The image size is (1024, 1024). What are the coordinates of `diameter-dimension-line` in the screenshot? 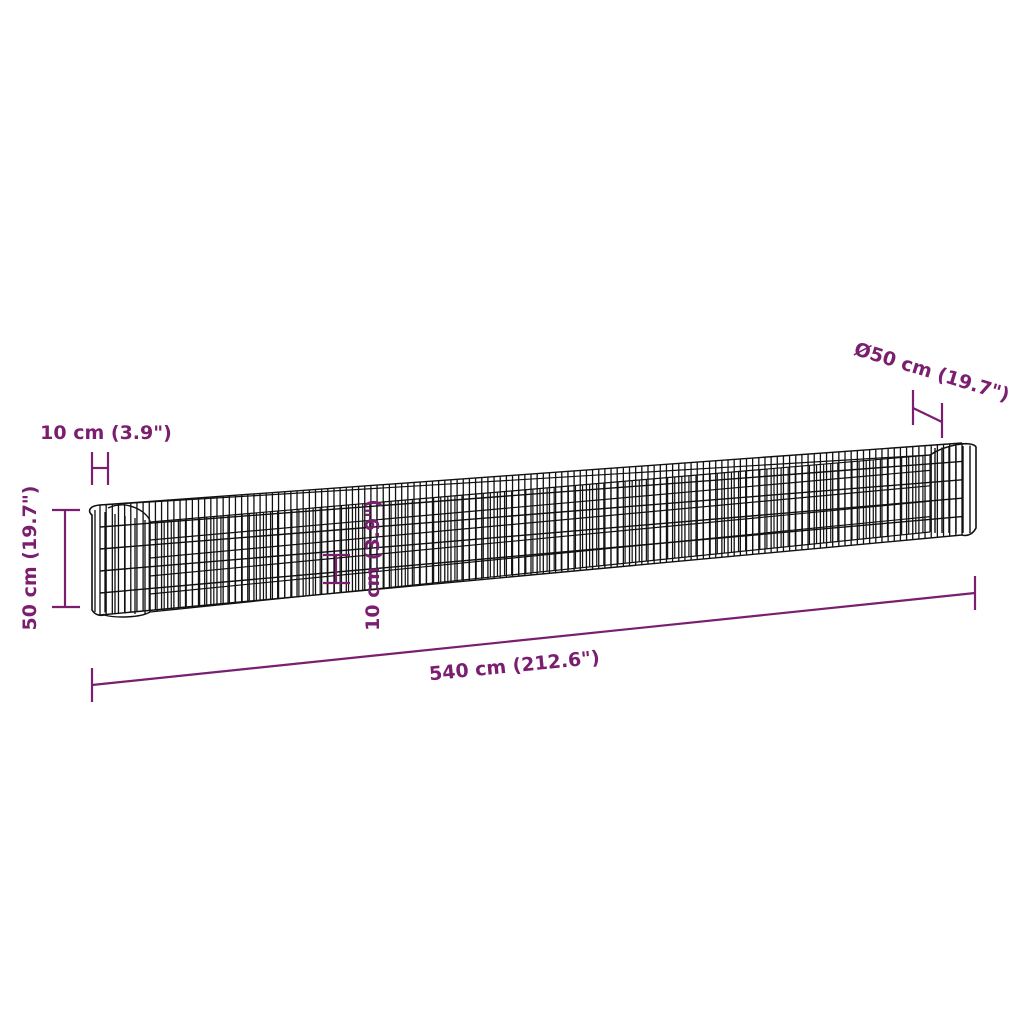 It's located at (927, 414).